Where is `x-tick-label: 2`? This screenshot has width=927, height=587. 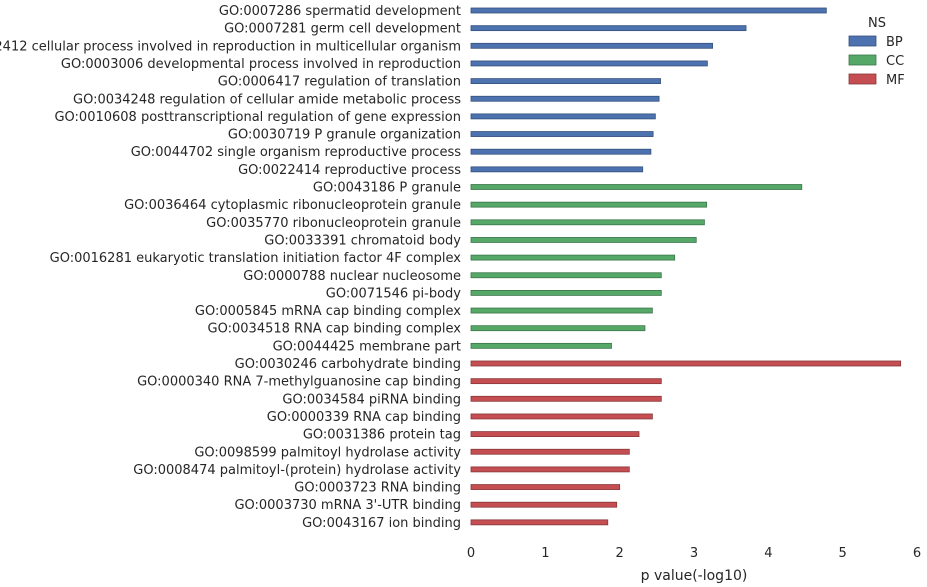 x-tick-label: 2 is located at coordinates (620, 553).